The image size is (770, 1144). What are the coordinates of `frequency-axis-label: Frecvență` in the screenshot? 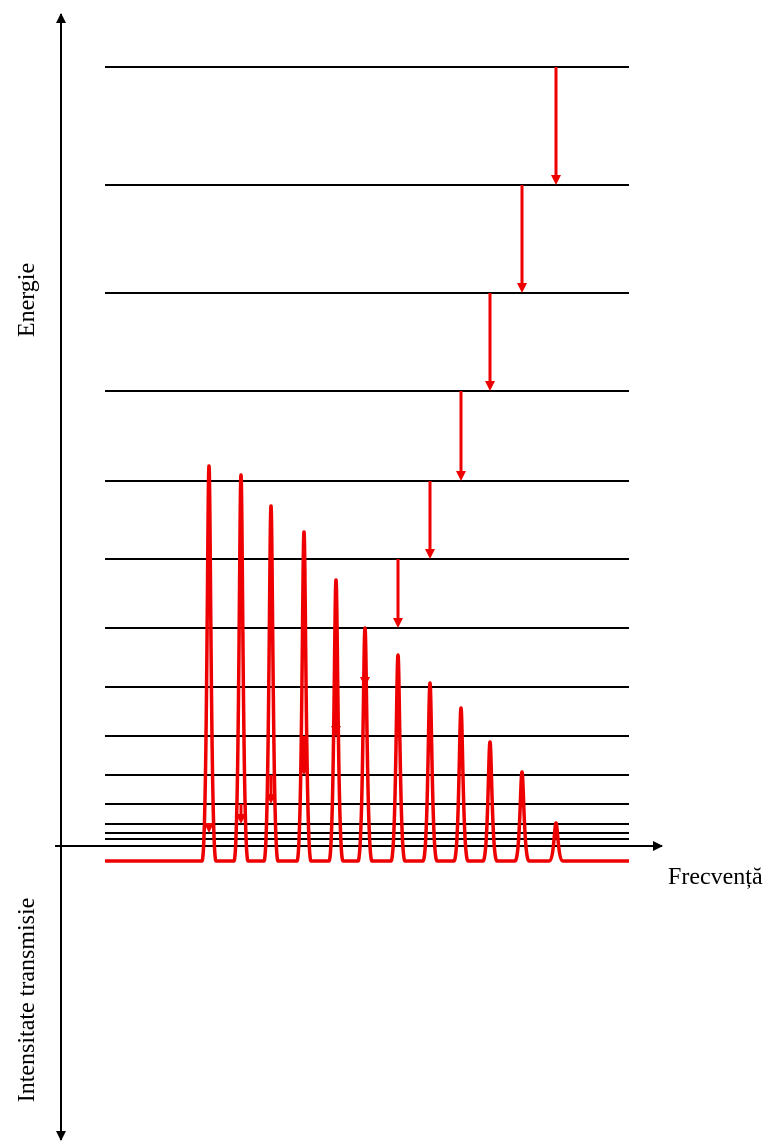 It's located at (715, 877).